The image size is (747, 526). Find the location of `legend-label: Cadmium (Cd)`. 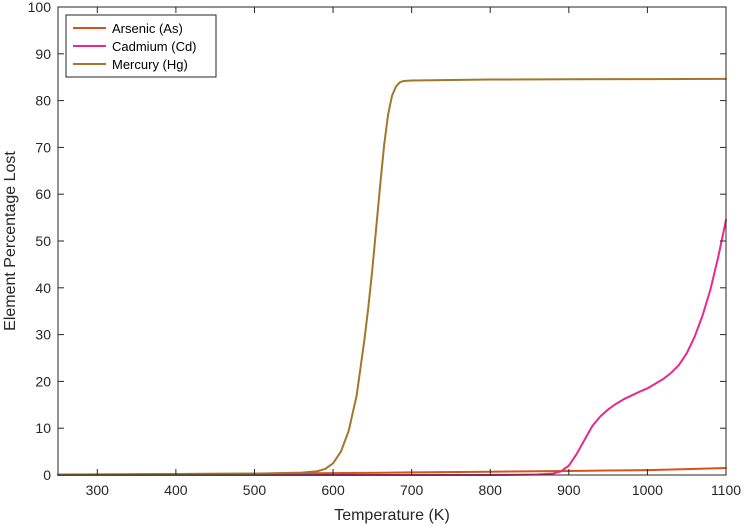

legend-label: Cadmium (Cd) is located at coordinates (154, 46).